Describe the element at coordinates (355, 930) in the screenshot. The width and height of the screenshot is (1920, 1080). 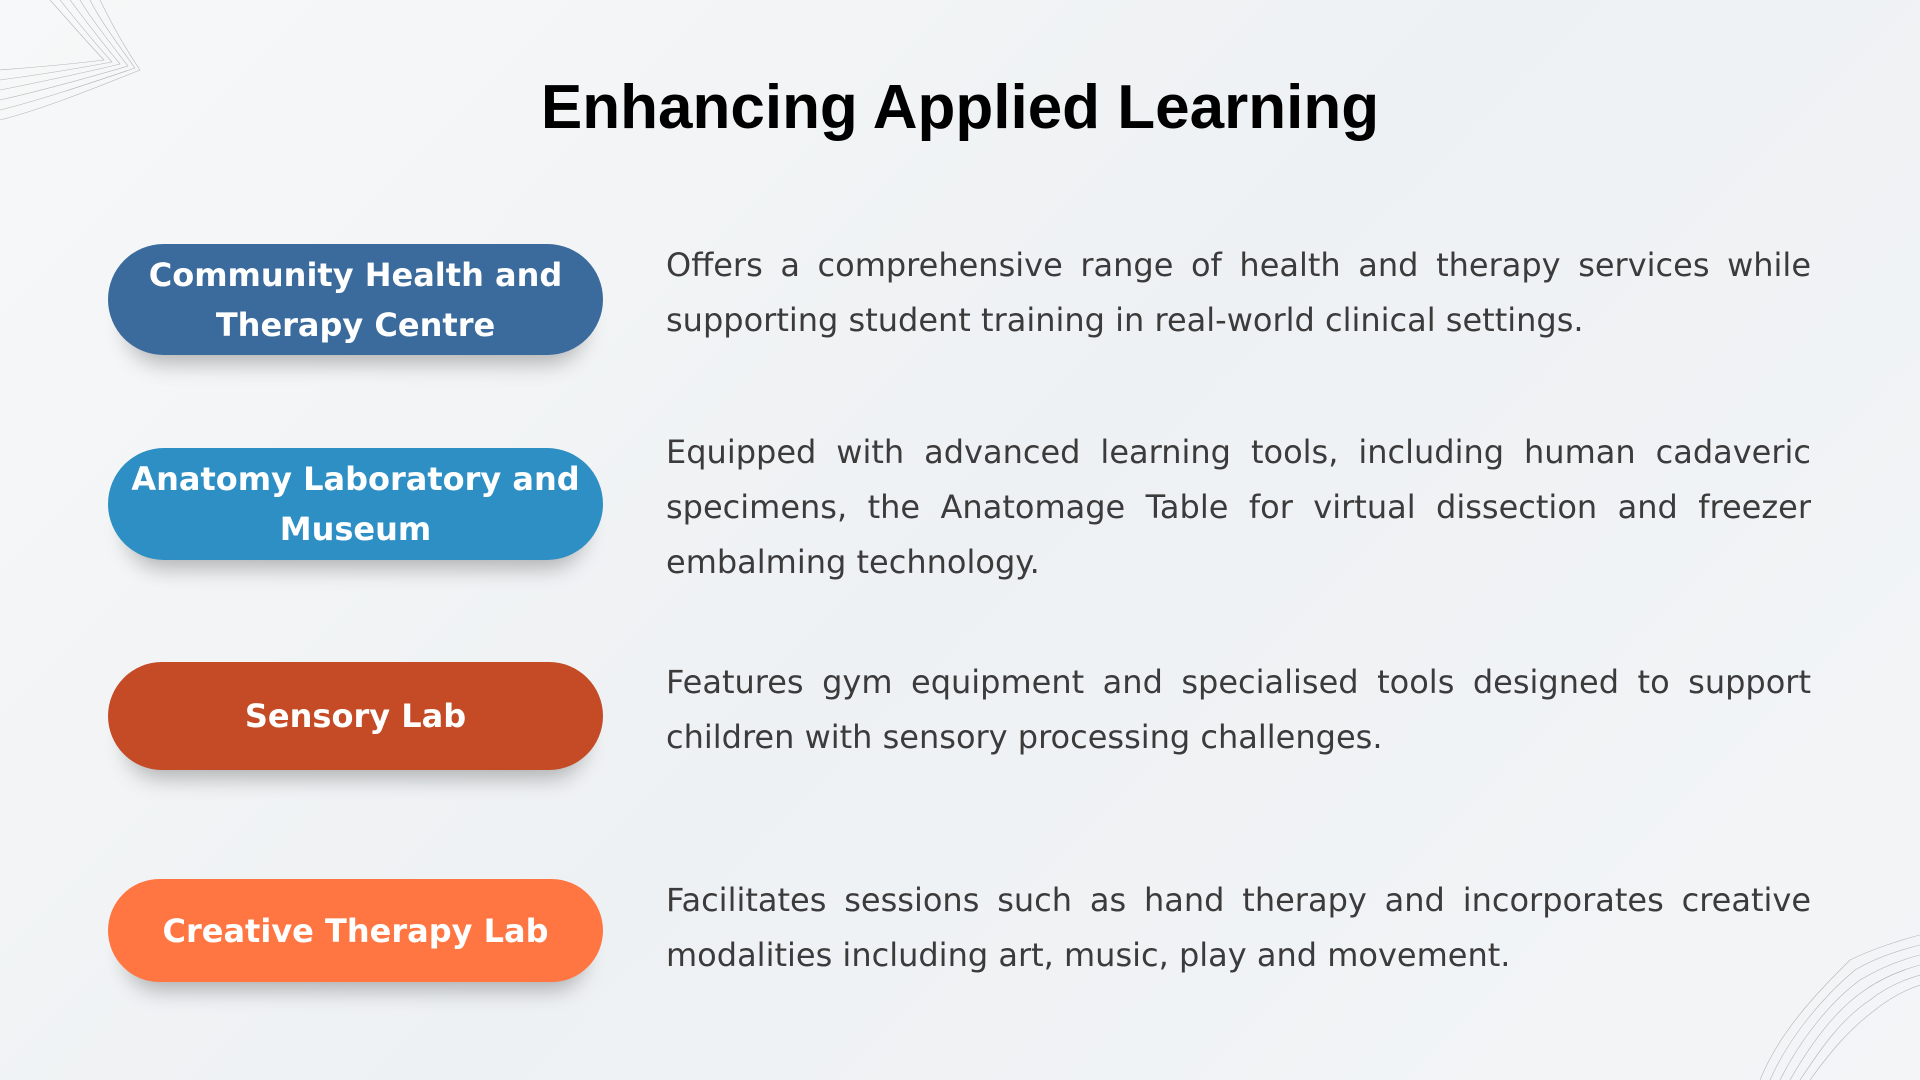
I see `pill-creative-therapy-lab: Creative Therapy Lab` at that location.